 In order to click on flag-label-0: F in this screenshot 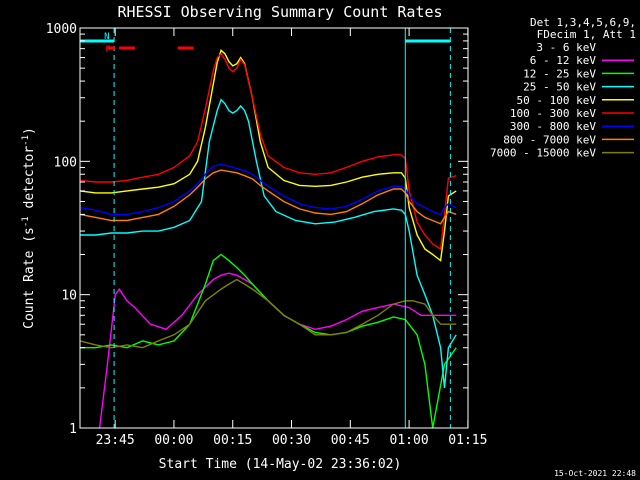, I will do `click(107, 50)`.